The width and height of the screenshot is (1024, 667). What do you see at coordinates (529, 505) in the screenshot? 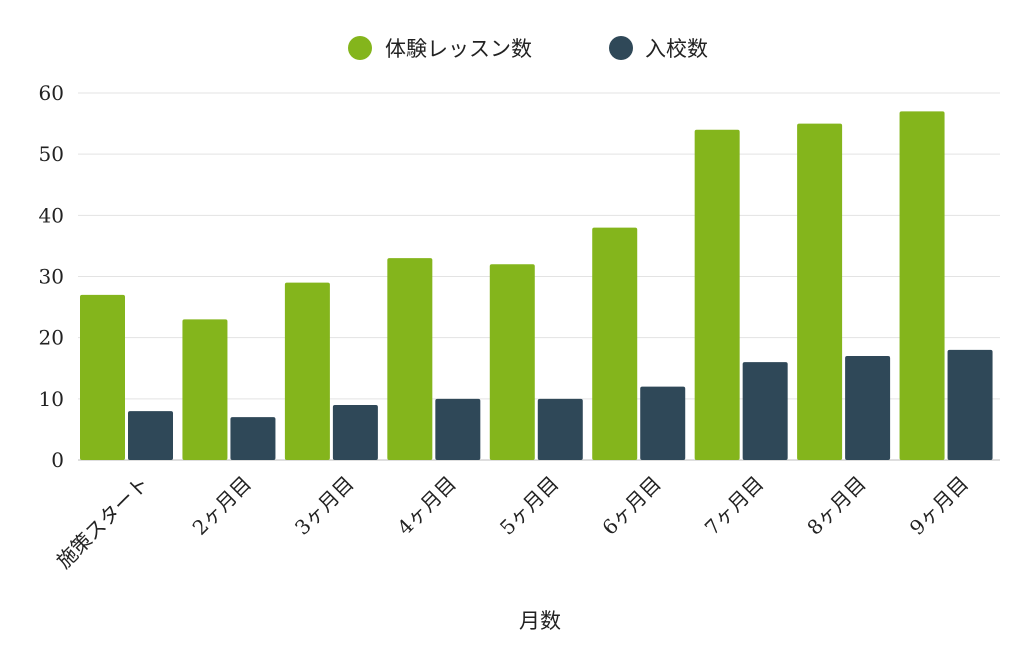
I see `x-tick-label: 5ヶ月目` at bounding box center [529, 505].